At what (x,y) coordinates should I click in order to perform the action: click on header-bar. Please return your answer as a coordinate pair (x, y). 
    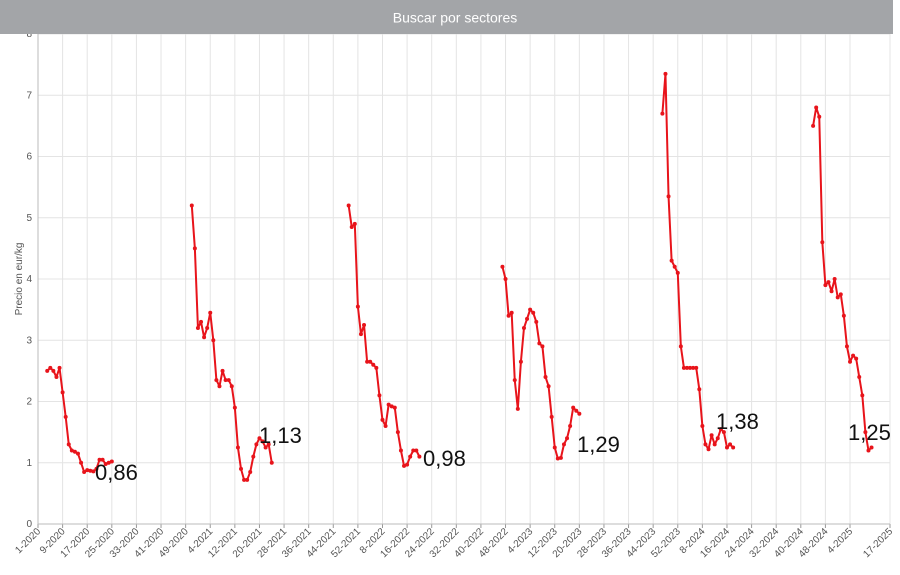
    Looking at the image, I should click on (446, 17).